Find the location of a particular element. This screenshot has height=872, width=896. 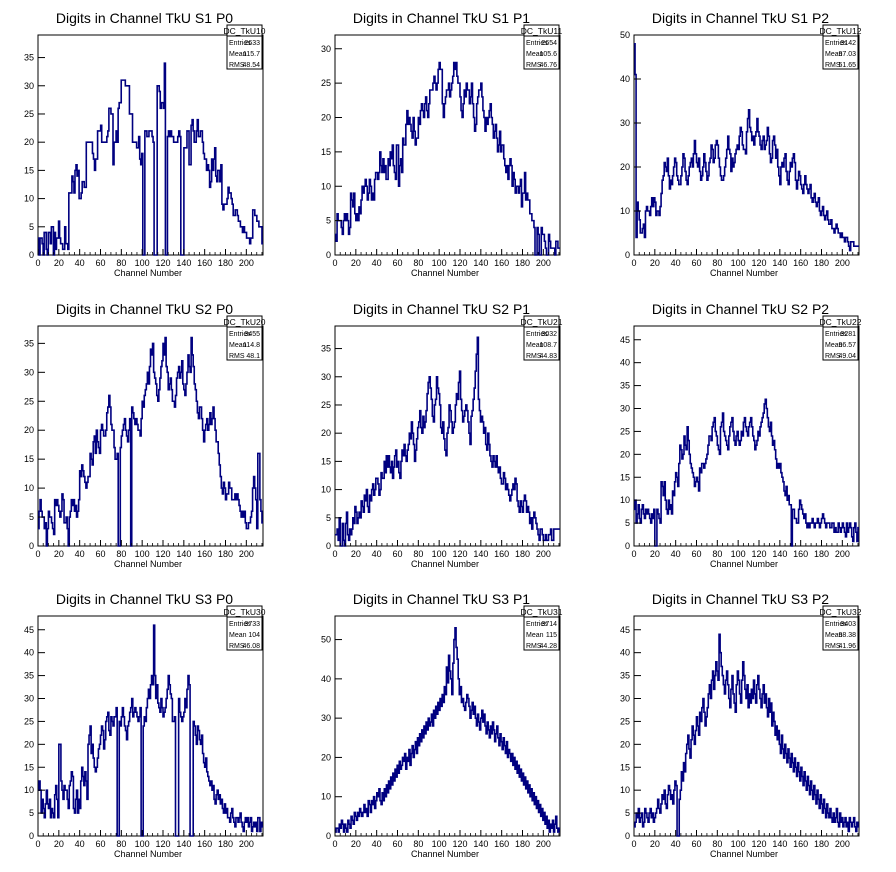

stats-value: 49.04 is located at coordinates (847, 356).